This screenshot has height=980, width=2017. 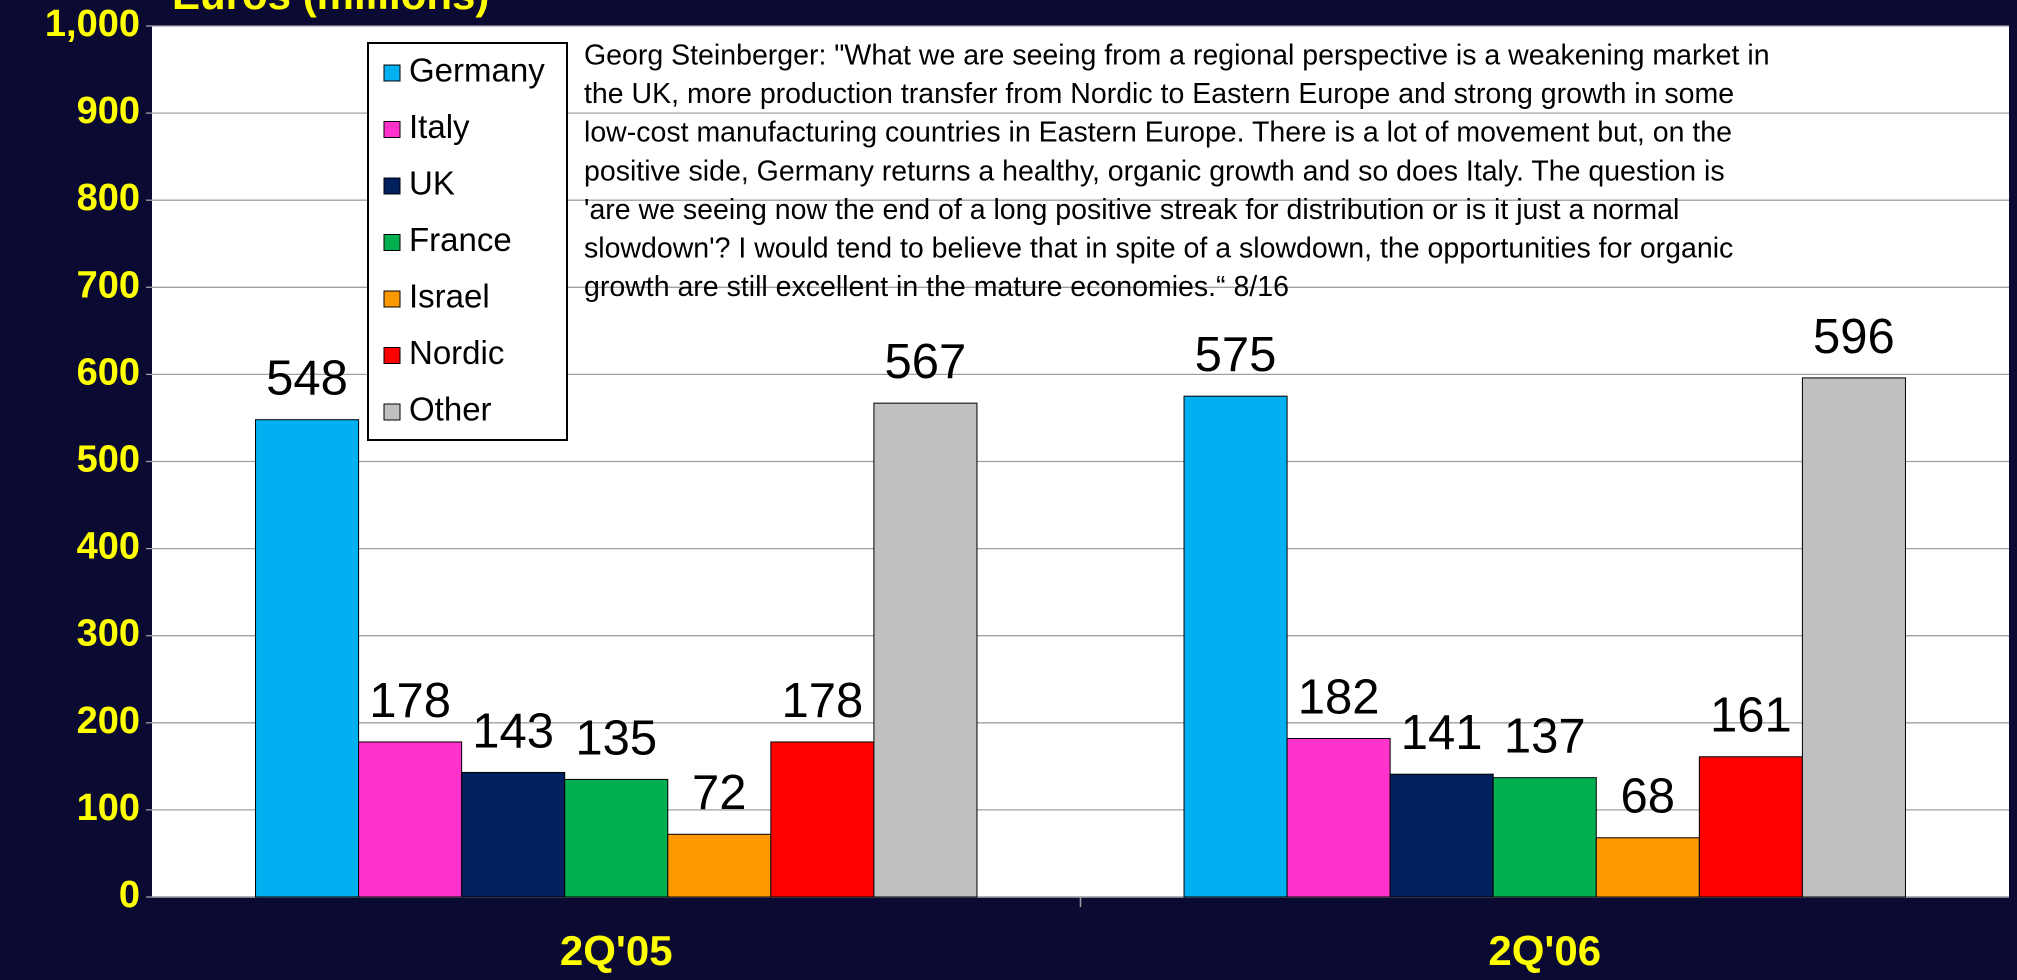 What do you see at coordinates (616, 738) in the screenshot?
I see `value-label: 135` at bounding box center [616, 738].